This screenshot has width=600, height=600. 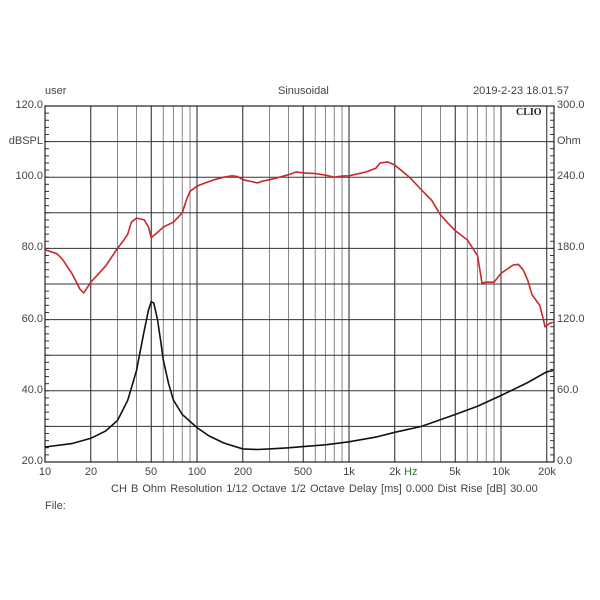 I want to click on x-axis-tick-label: 50, so click(x=151, y=472).